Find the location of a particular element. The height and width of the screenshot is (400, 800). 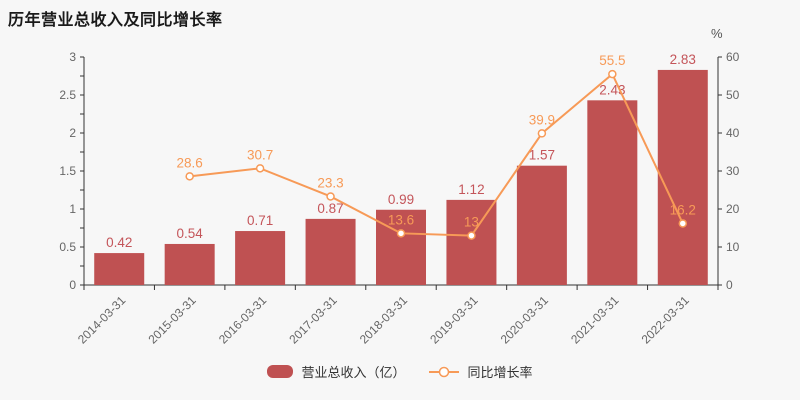

line-value-label: 13 is located at coordinates (471, 222).